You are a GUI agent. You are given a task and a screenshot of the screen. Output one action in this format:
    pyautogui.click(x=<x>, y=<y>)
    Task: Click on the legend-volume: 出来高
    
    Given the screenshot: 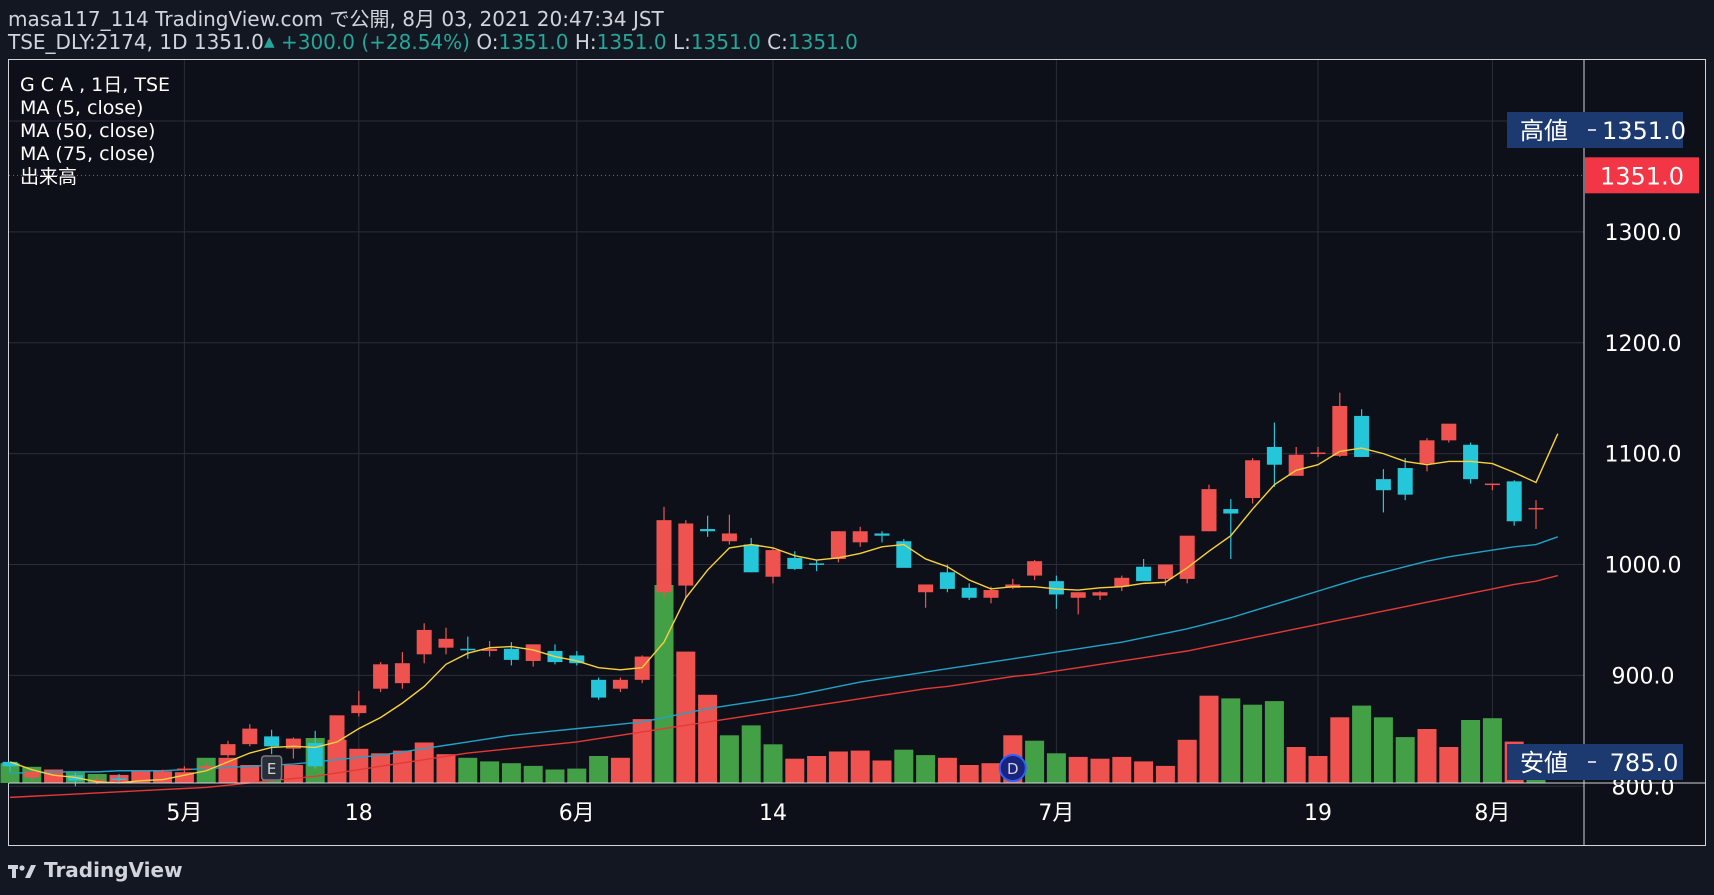 What is the action you would take?
    pyautogui.click(x=49, y=177)
    